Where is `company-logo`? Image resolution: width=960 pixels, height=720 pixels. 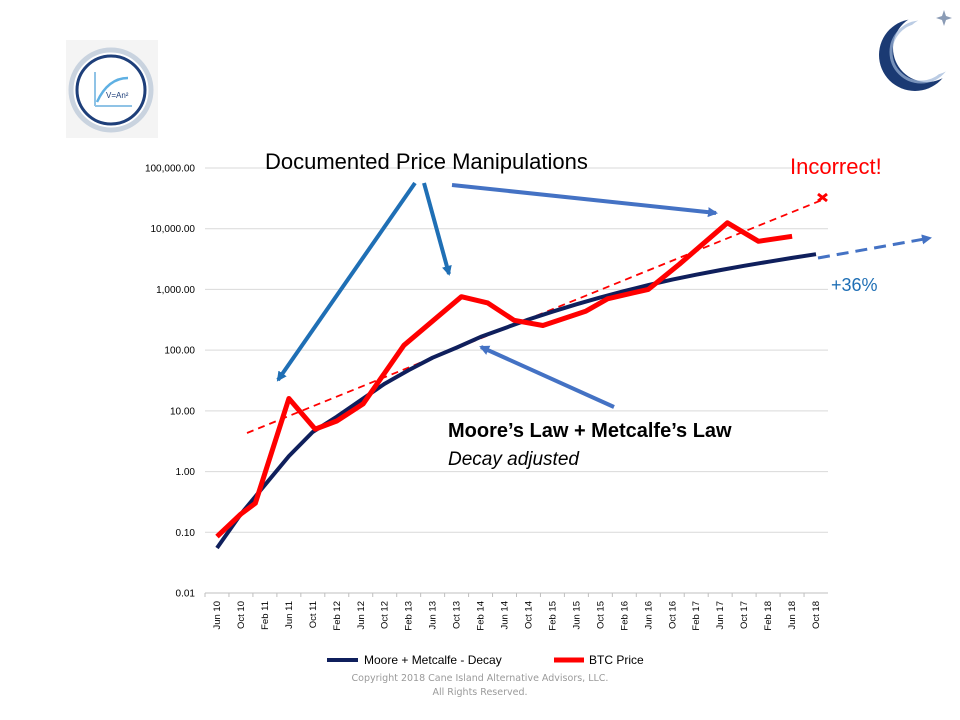 company-logo is located at coordinates (919, 50).